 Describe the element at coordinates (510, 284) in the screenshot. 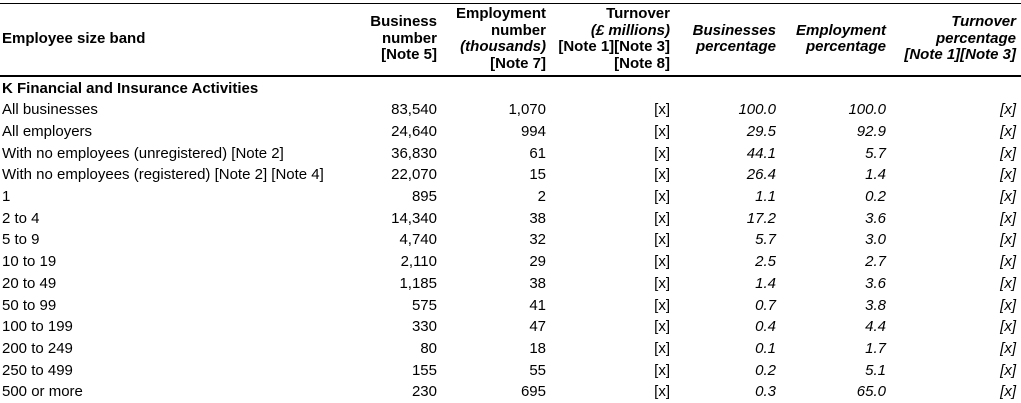

I see `table-row: 20 to 49 1,185 38 [x] 1.4 3.6 [x]` at that location.